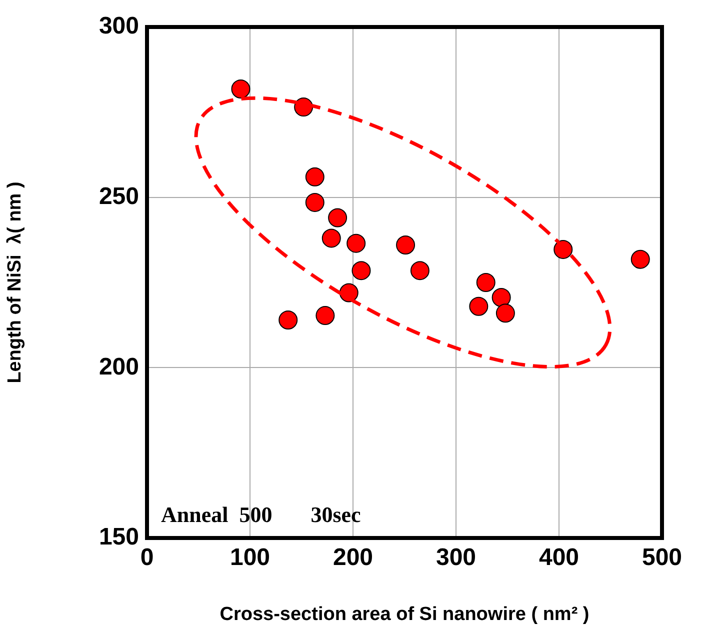 The height and width of the screenshot is (630, 707). Describe the element at coordinates (15, 283) in the screenshot. I see `y-axis-title: Length of NiSi λ( nm )` at that location.